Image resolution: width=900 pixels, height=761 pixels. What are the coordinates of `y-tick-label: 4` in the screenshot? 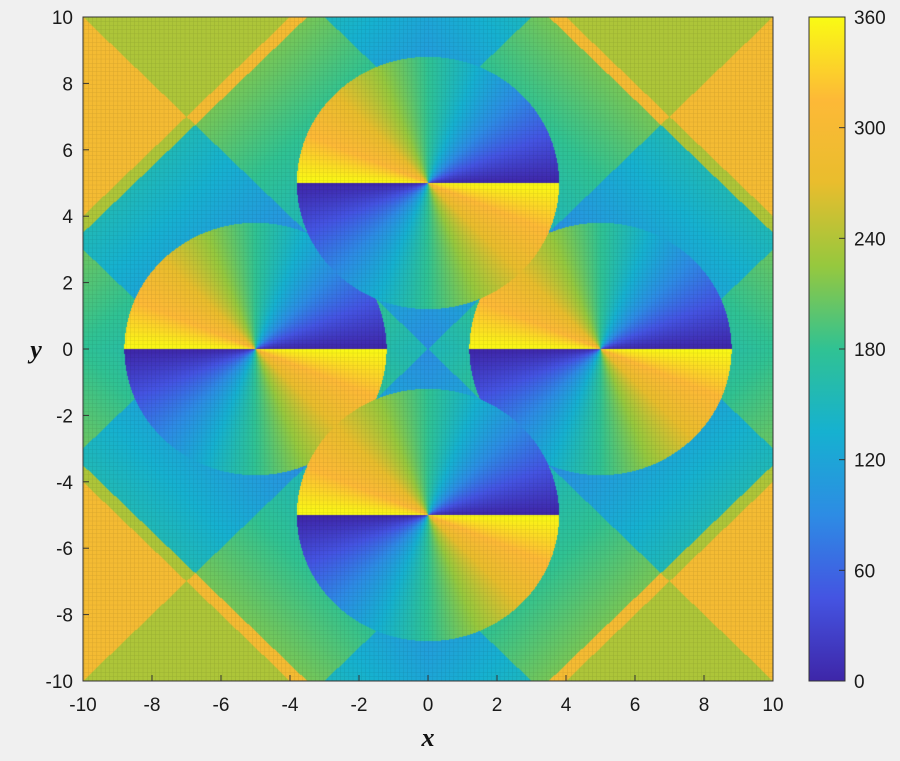 It's located at (67, 217).